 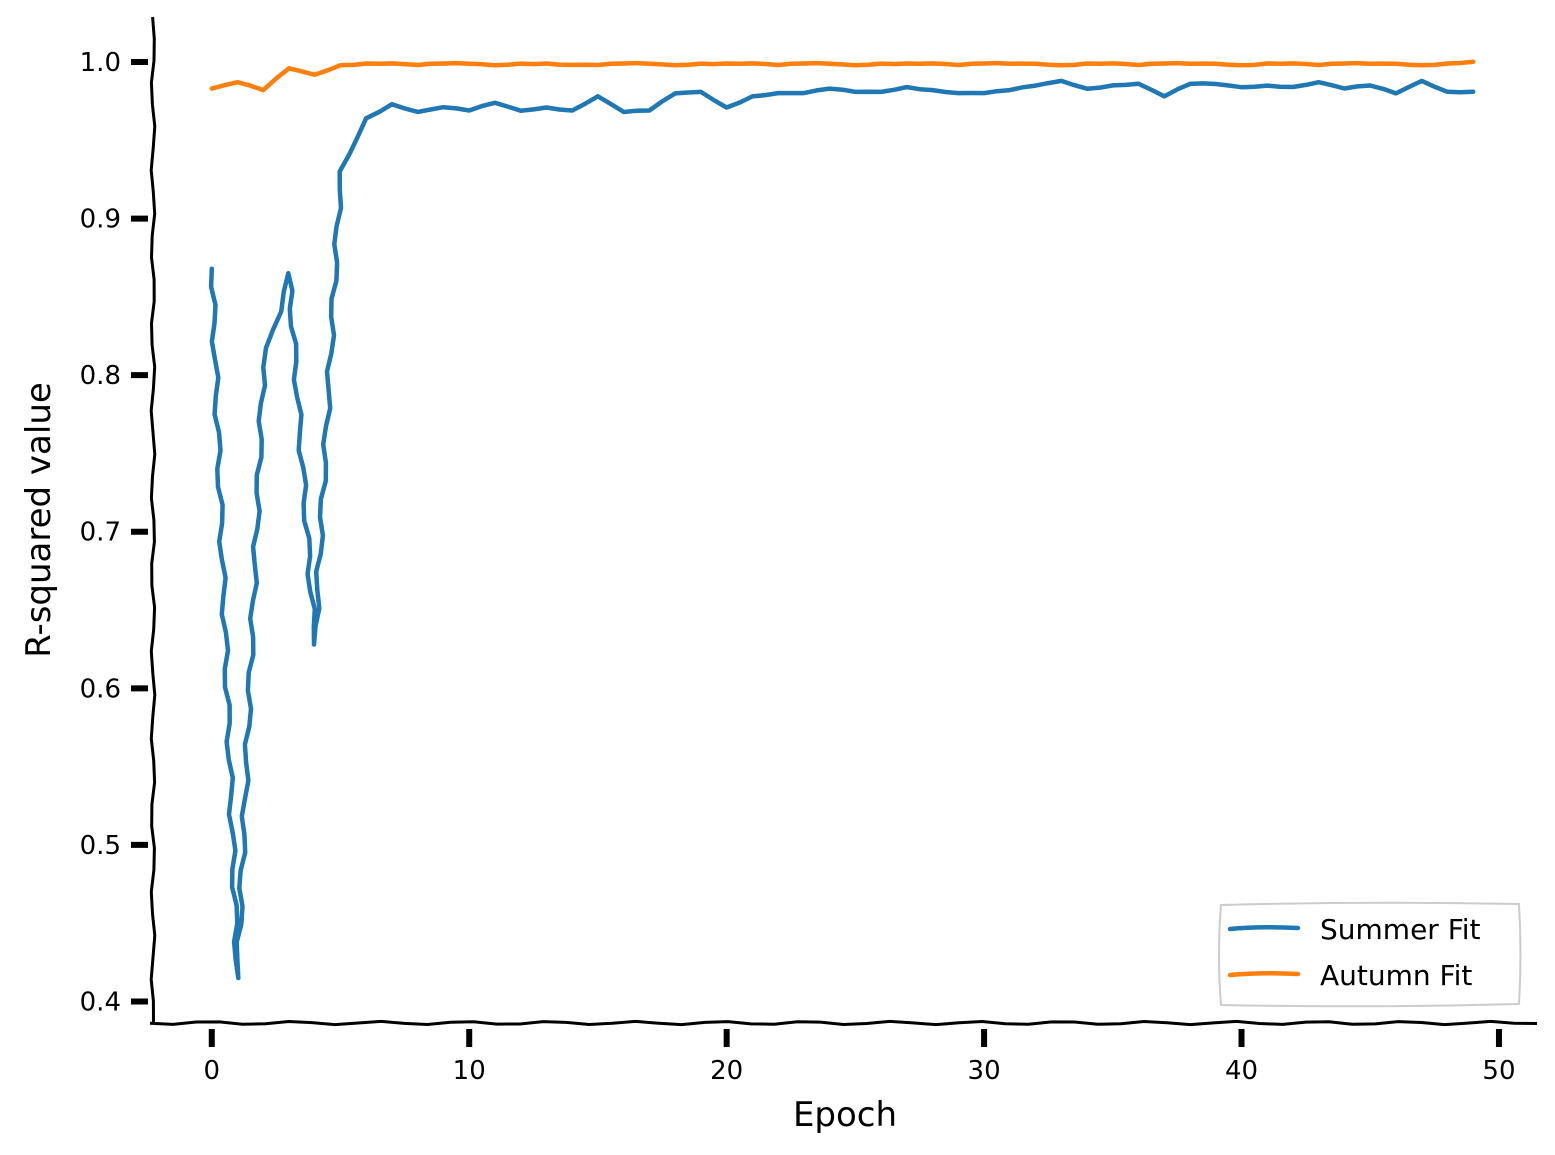 I want to click on y-axis-label: R-squared value, so click(x=39, y=520).